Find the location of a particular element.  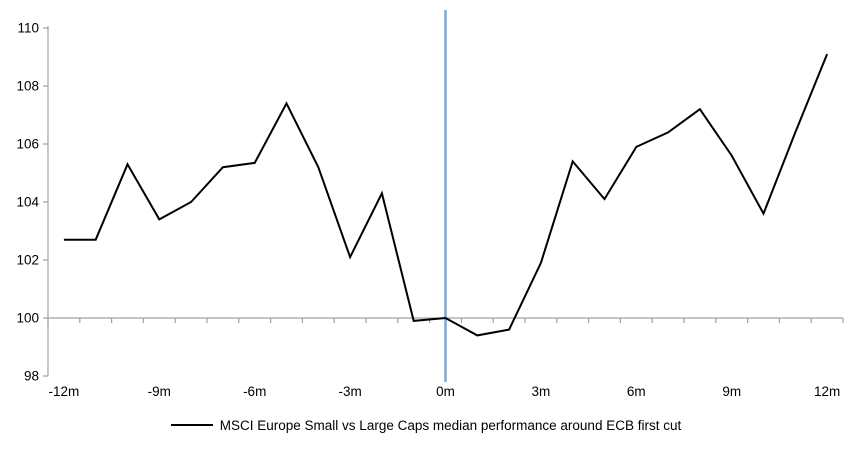

x-tick-label: -12m is located at coordinates (64, 391).